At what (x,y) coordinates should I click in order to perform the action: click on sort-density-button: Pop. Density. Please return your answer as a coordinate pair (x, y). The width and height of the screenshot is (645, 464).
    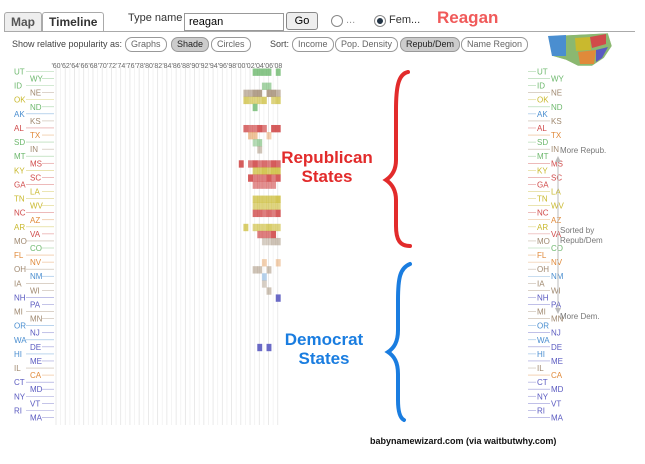
    Looking at the image, I should click on (367, 44).